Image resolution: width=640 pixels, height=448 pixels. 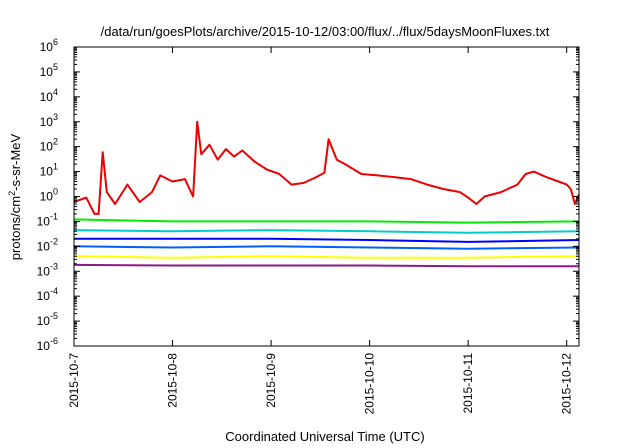 I want to click on y-tick-label: 10⁻², so click(x=47, y=244).